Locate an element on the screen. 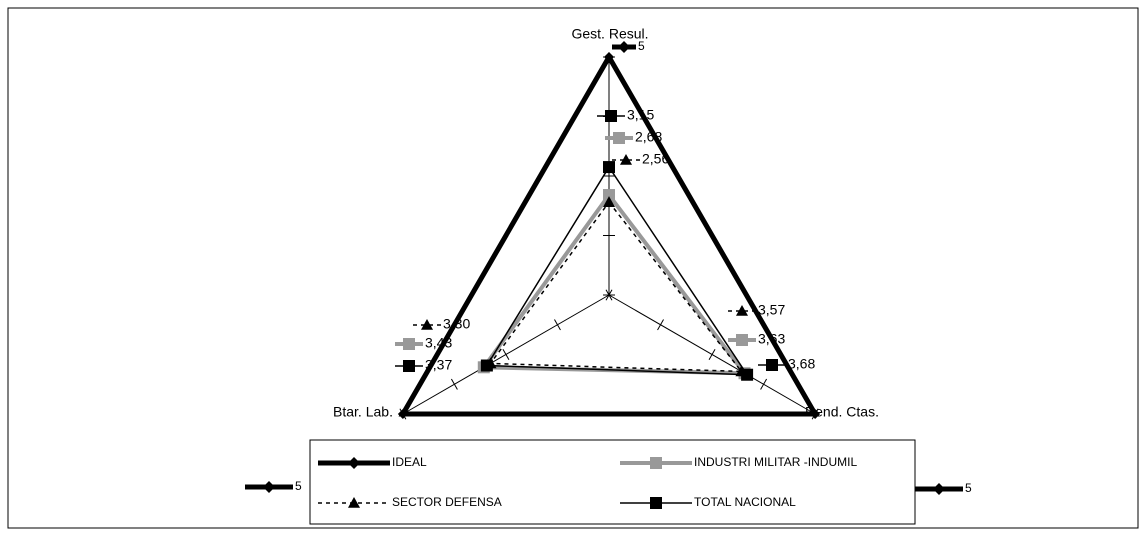 The width and height of the screenshot is (1147, 536). category-label: Btar. Lab. is located at coordinates (363, 412).